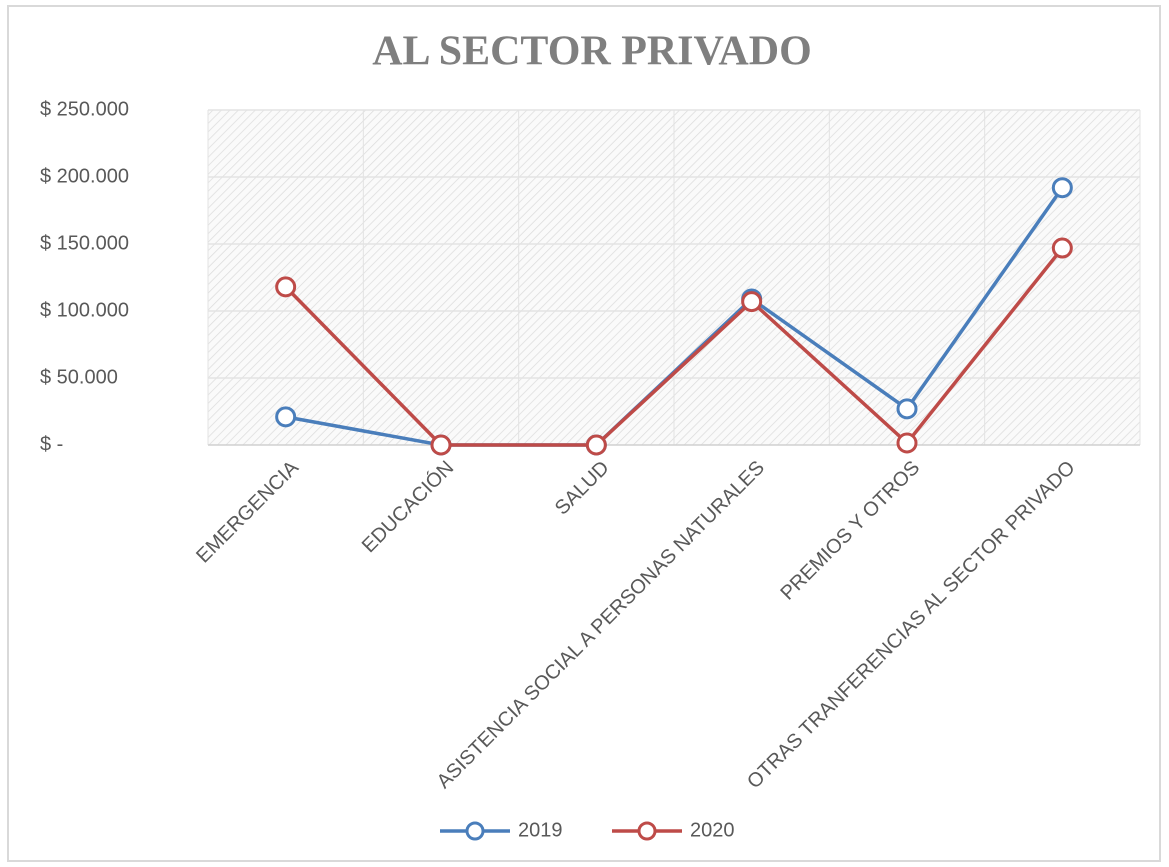  What do you see at coordinates (84, 176) in the screenshot?
I see `y-tick-label: $ 200.000` at bounding box center [84, 176].